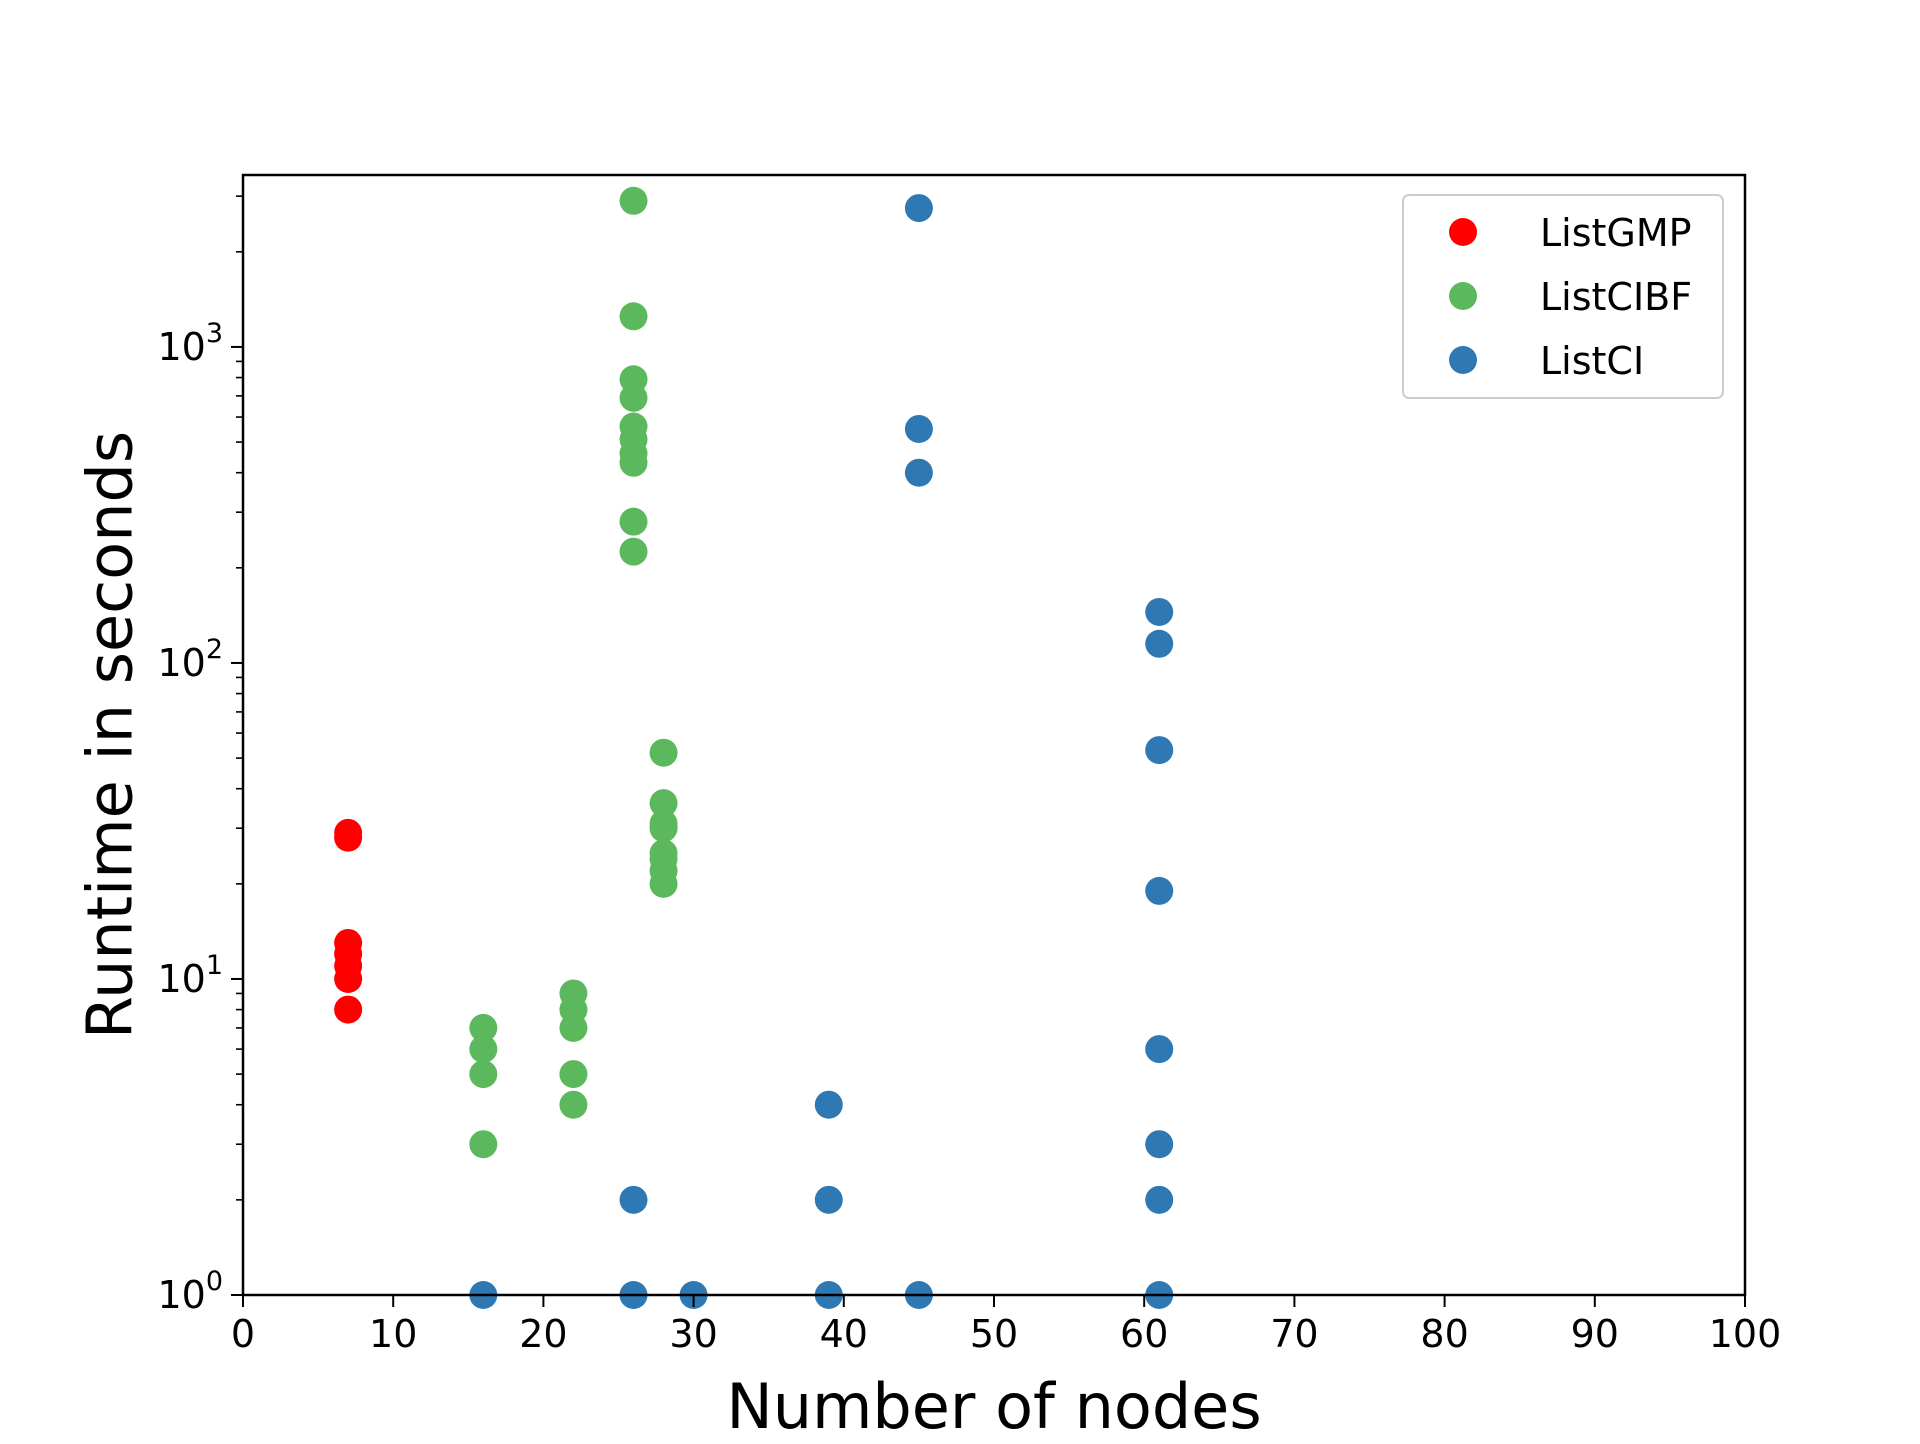 This screenshot has width=1920, height=1444. Describe the element at coordinates (348, 921) in the screenshot. I see `series-listgmp` at that location.